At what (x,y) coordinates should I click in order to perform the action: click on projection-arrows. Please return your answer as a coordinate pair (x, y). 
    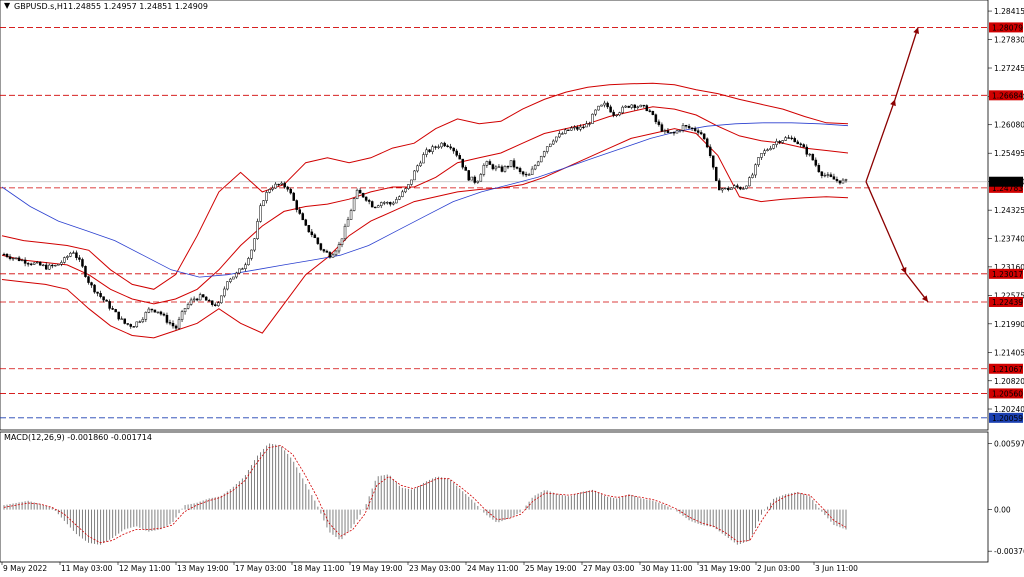
    Looking at the image, I should click on (897, 165).